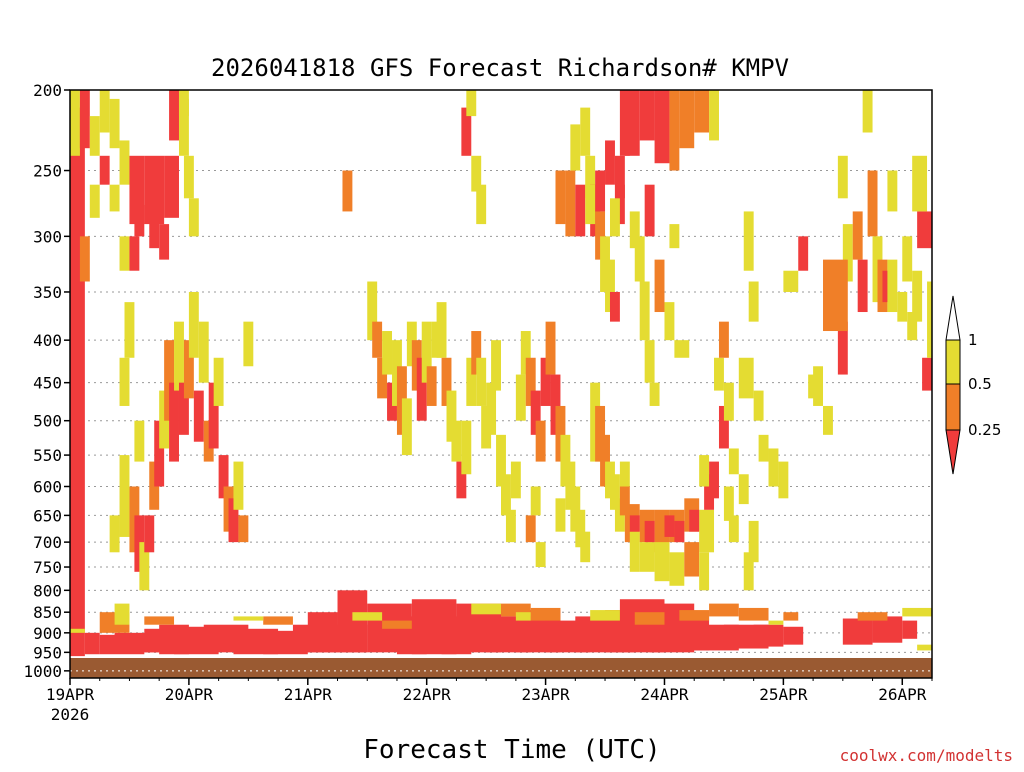 This screenshot has height=772, width=1024. I want to click on ground-surface, so click(501, 667).